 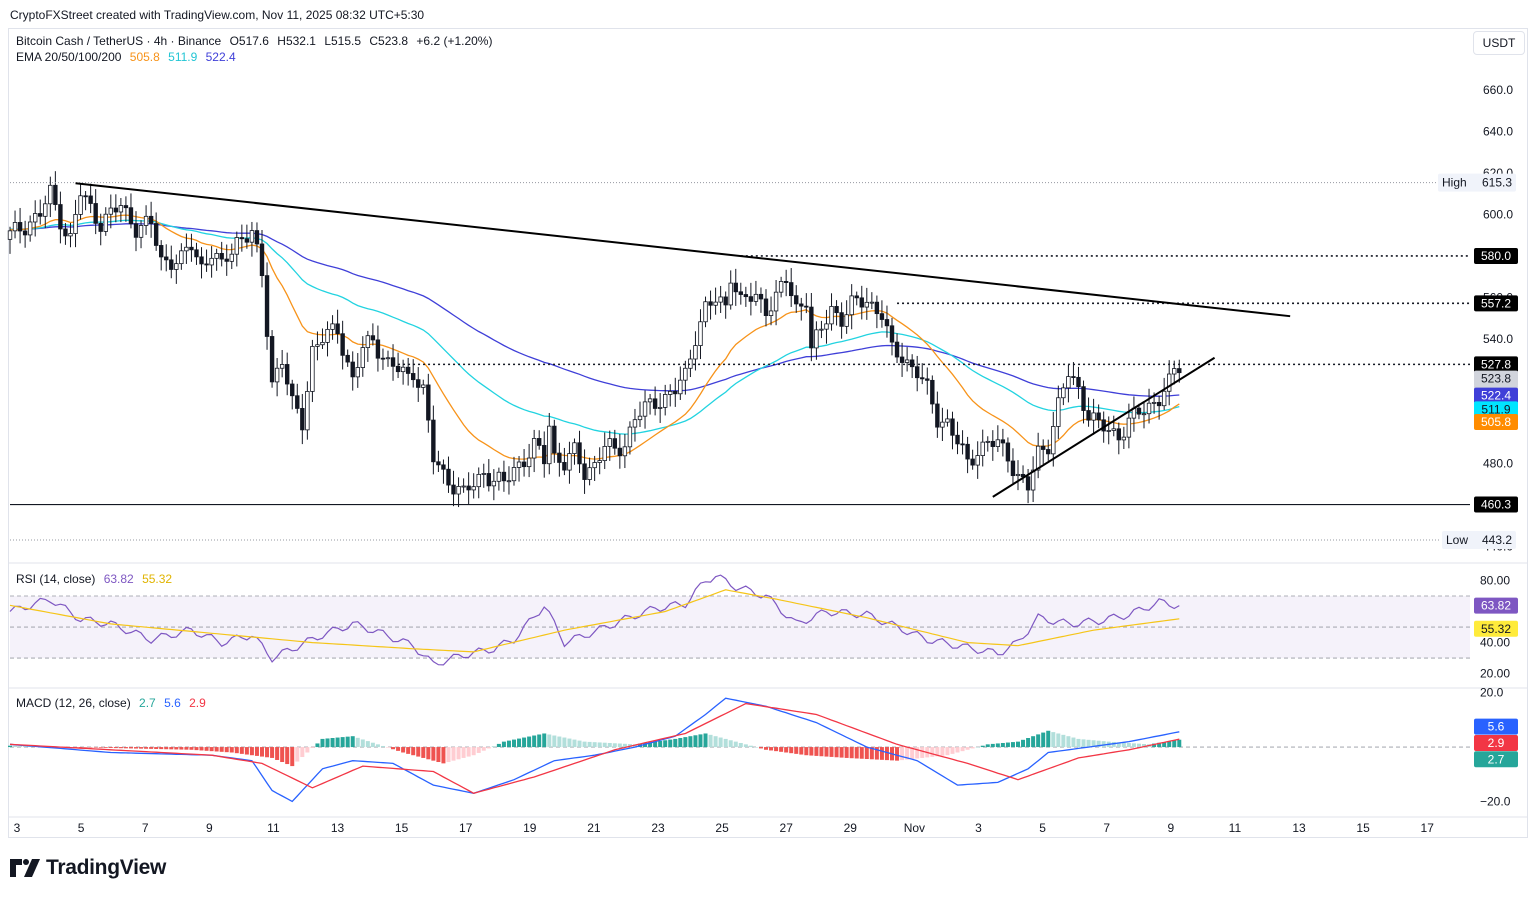 I want to click on tradingview-logo: TradingView, so click(x=88, y=868).